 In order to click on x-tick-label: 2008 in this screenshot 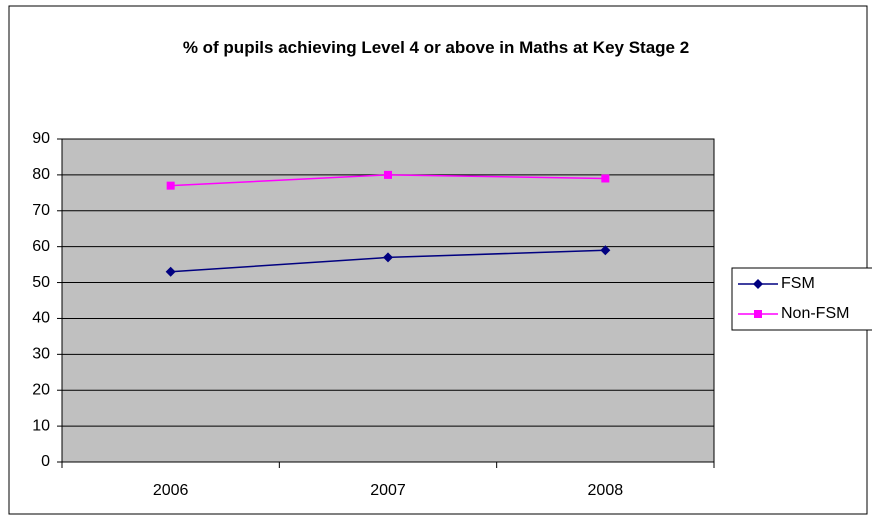, I will do `click(606, 490)`.